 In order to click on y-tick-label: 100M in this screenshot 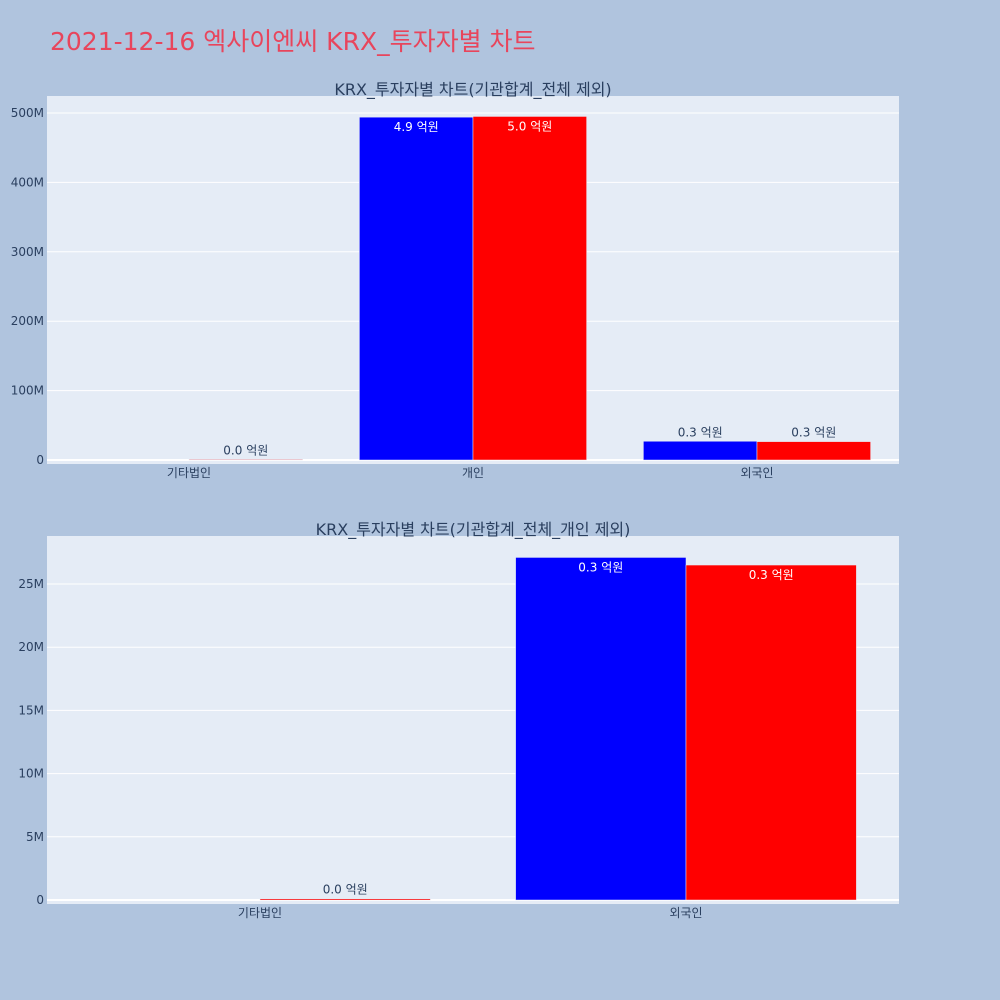, I will do `click(27, 391)`.